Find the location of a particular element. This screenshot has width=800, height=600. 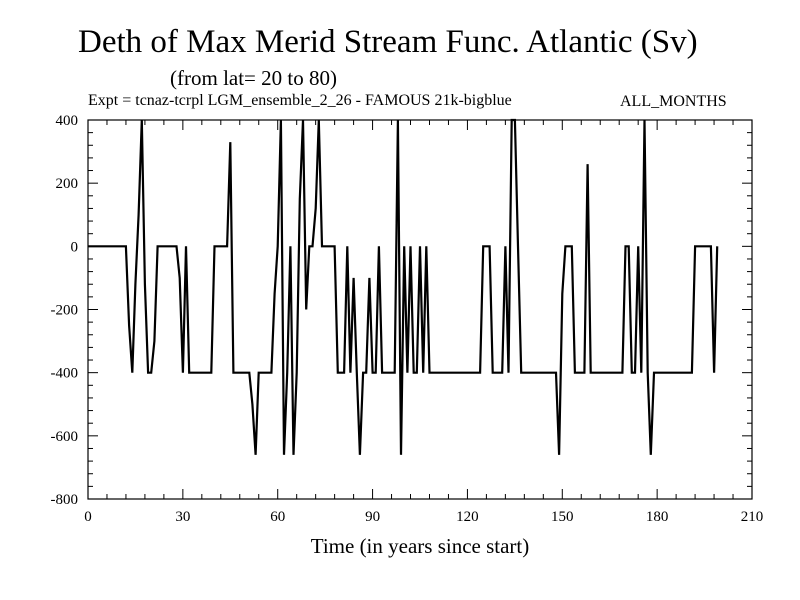

x-tick-label: 150 is located at coordinates (562, 517).